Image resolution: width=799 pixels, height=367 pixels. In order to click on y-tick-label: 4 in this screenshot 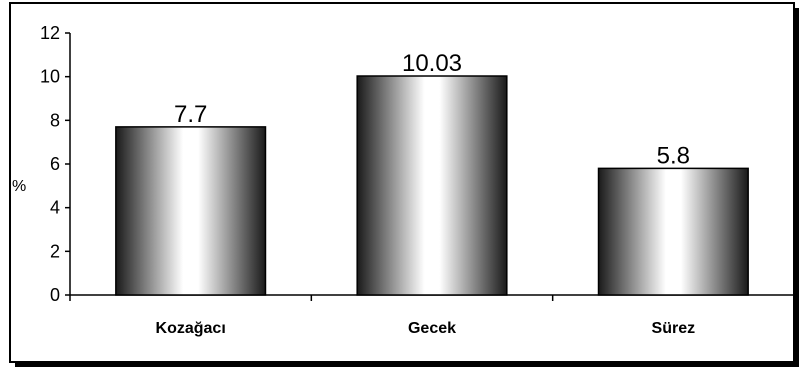, I will do `click(55, 208)`.